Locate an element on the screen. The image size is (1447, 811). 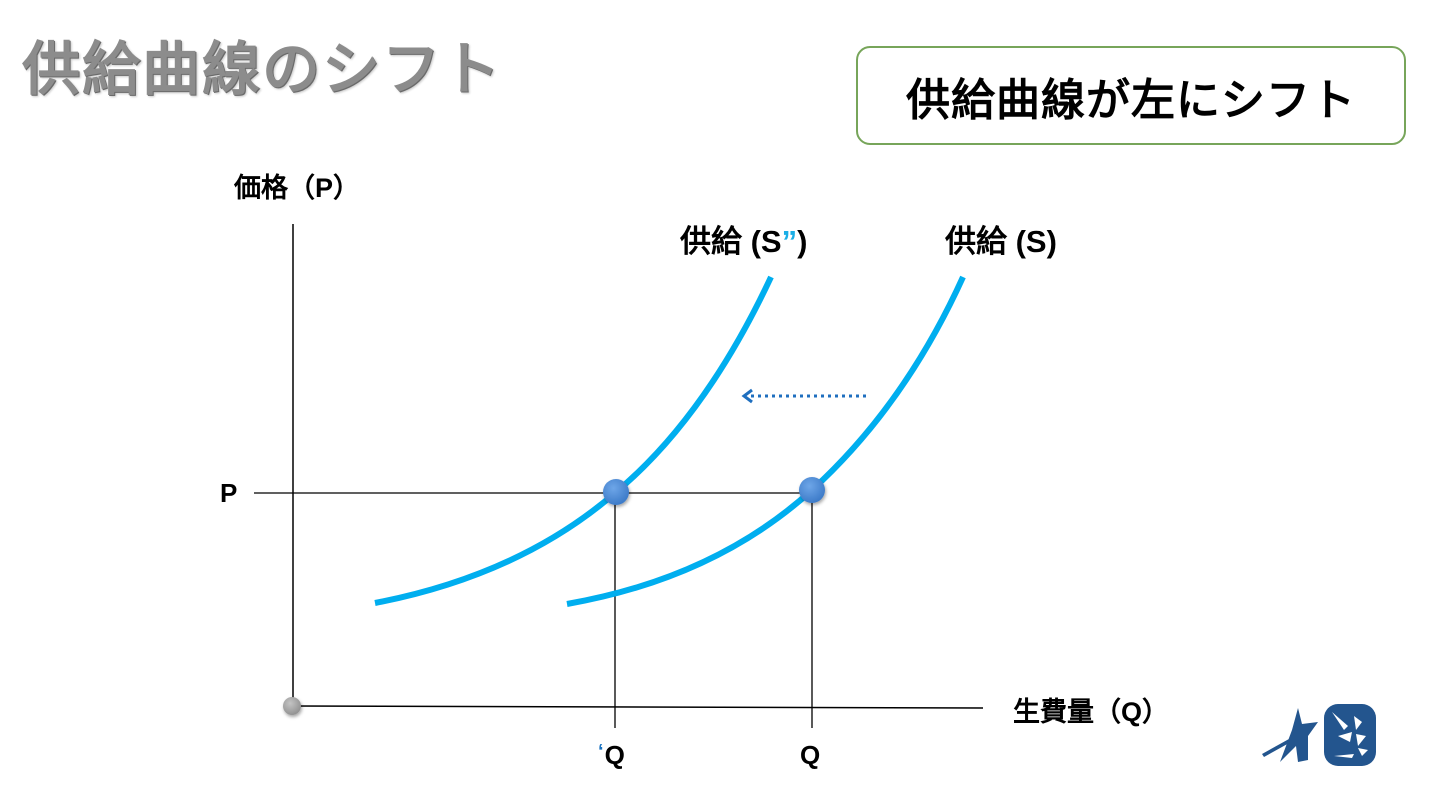
supply-curve-new-label: 供給 (S”) is located at coordinates (743, 238).